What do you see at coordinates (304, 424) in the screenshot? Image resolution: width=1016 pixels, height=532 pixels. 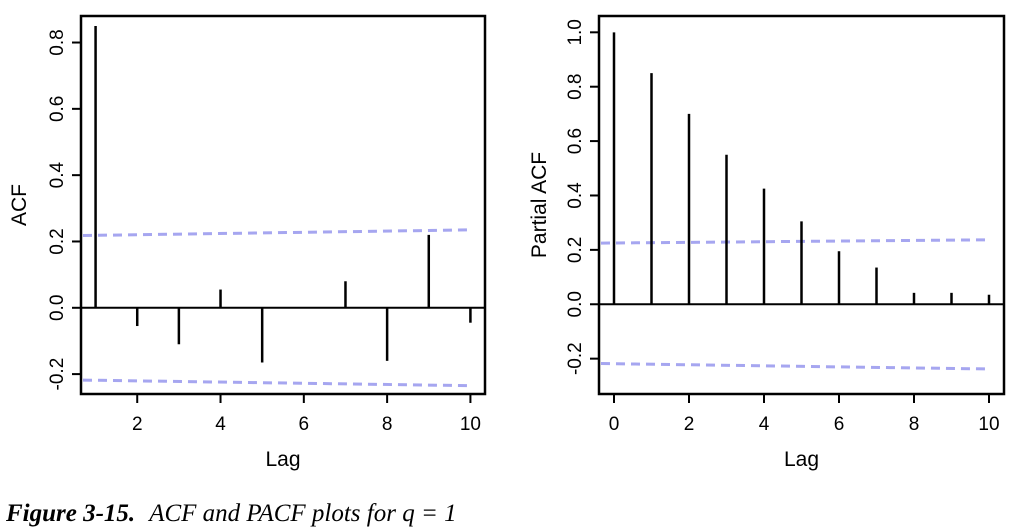 I see `acf-x-tick-label: 6` at bounding box center [304, 424].